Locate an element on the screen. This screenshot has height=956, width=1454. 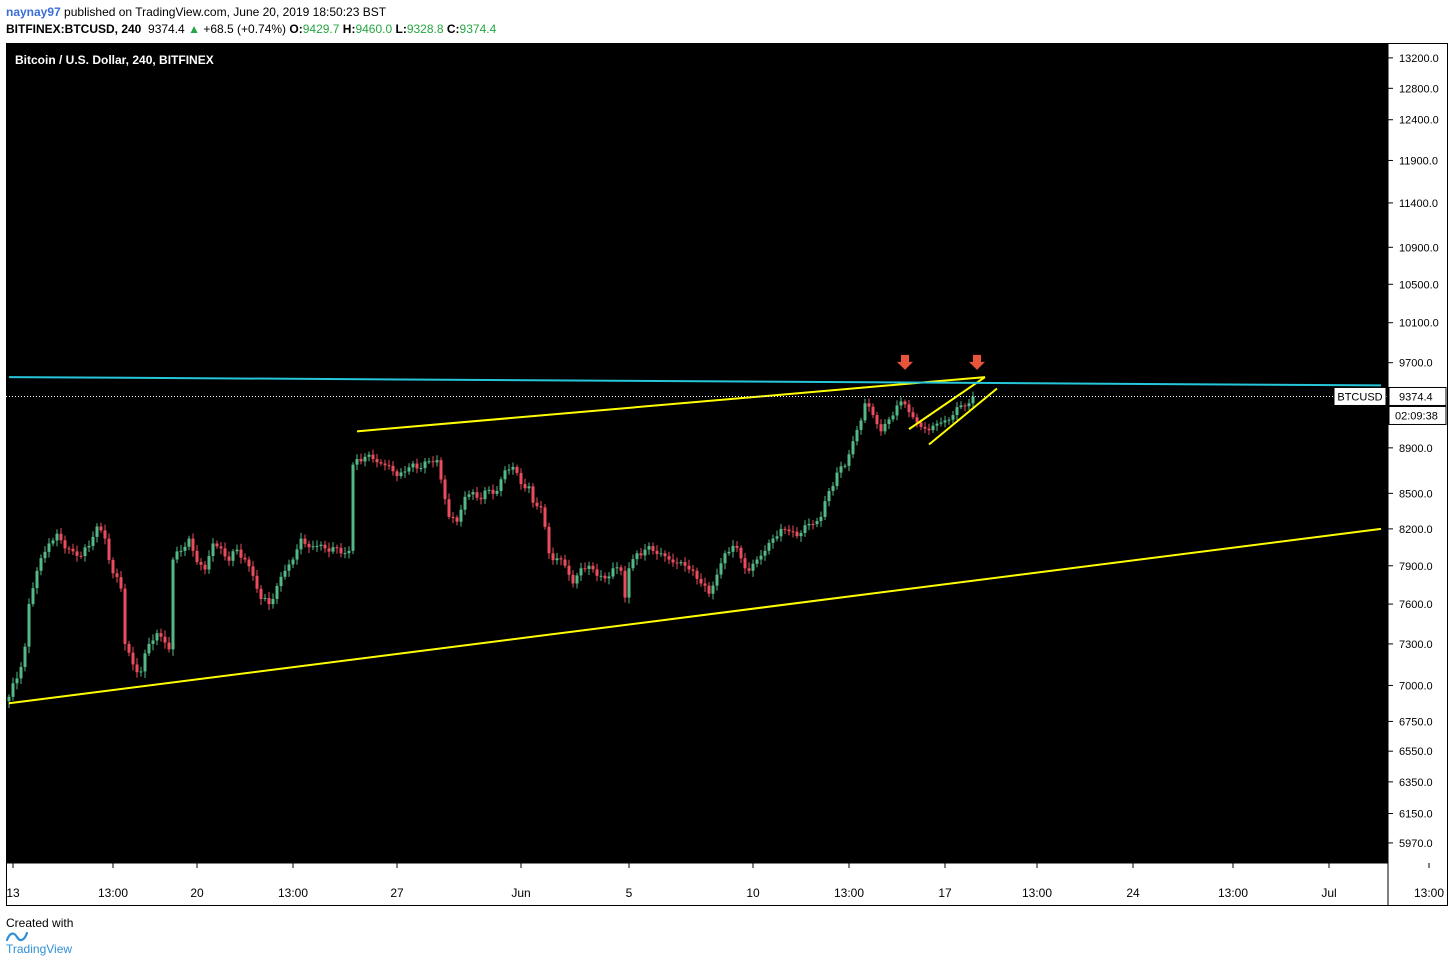
x-tick-label: Jun is located at coordinates (520, 893).